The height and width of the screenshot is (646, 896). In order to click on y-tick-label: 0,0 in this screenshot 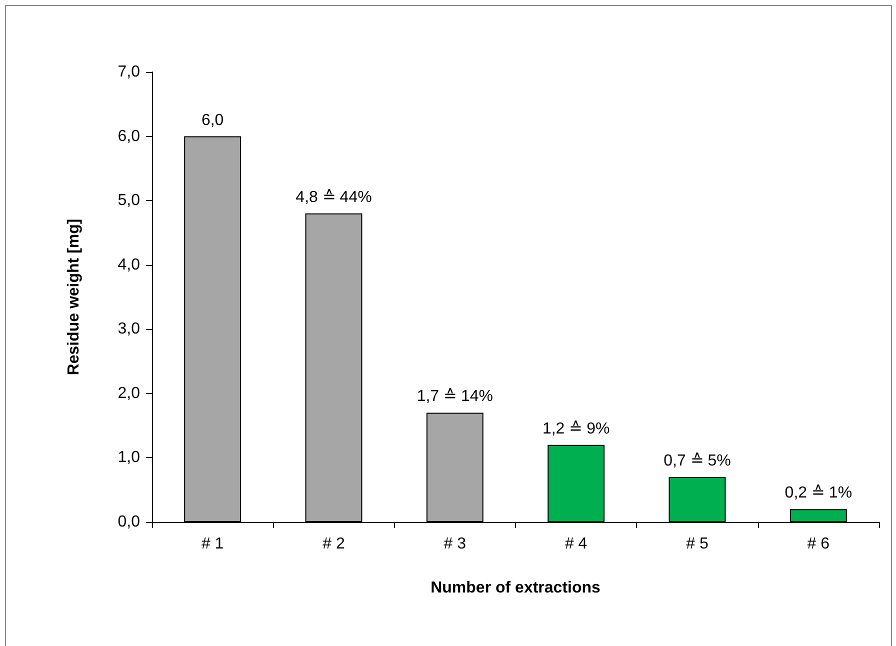, I will do `click(129, 522)`.